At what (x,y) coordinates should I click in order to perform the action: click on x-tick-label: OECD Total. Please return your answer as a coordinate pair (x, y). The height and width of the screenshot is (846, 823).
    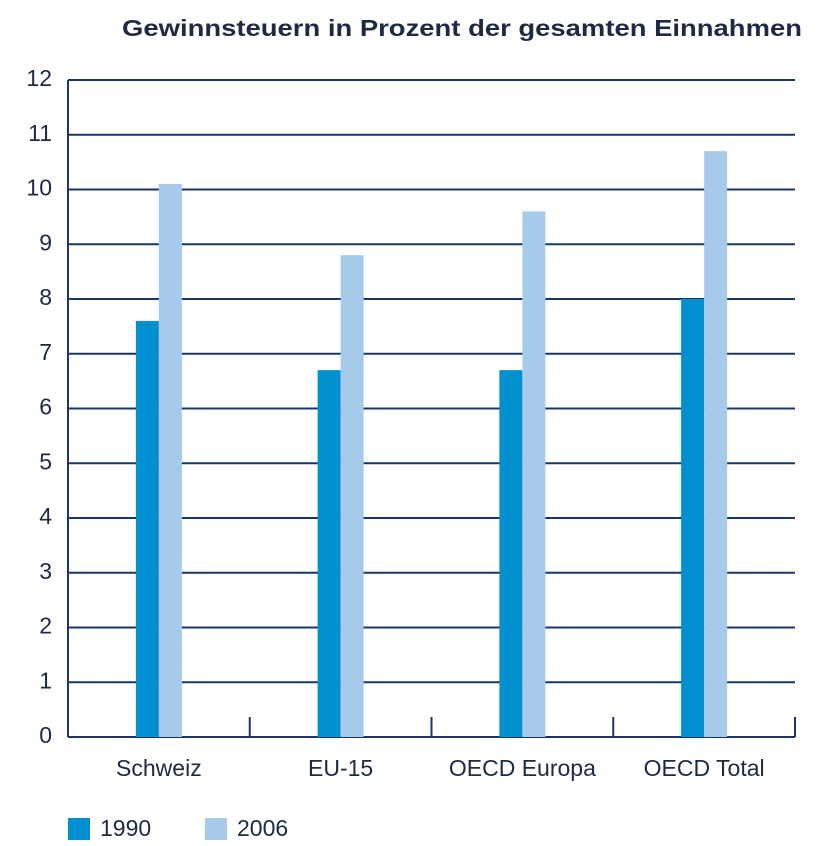
    Looking at the image, I should click on (704, 768).